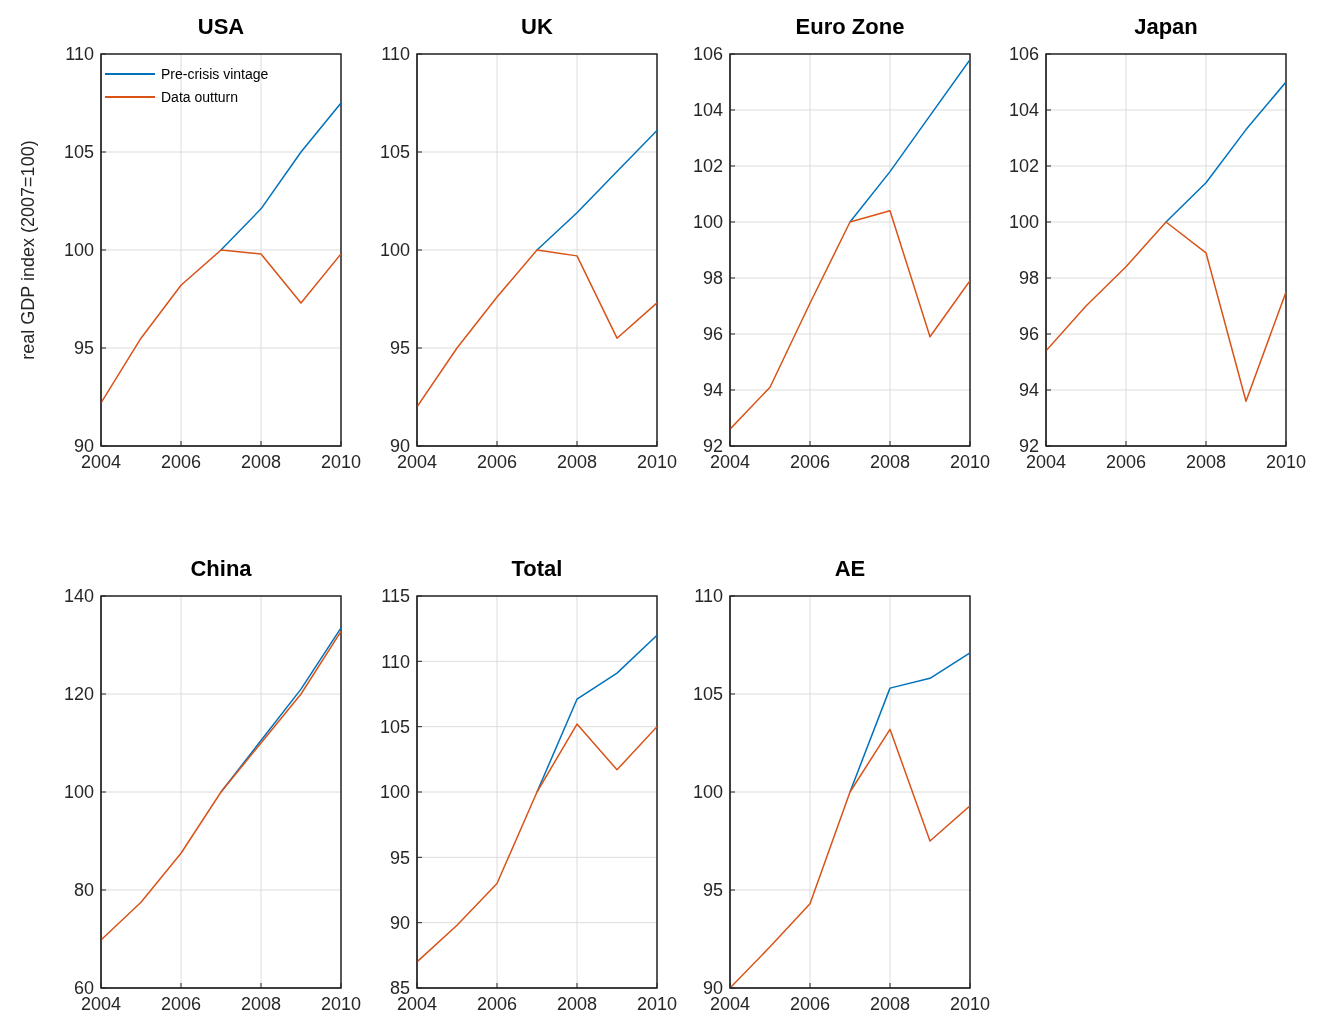 The width and height of the screenshot is (1320, 1021). I want to click on chart-title: AE, so click(850, 569).